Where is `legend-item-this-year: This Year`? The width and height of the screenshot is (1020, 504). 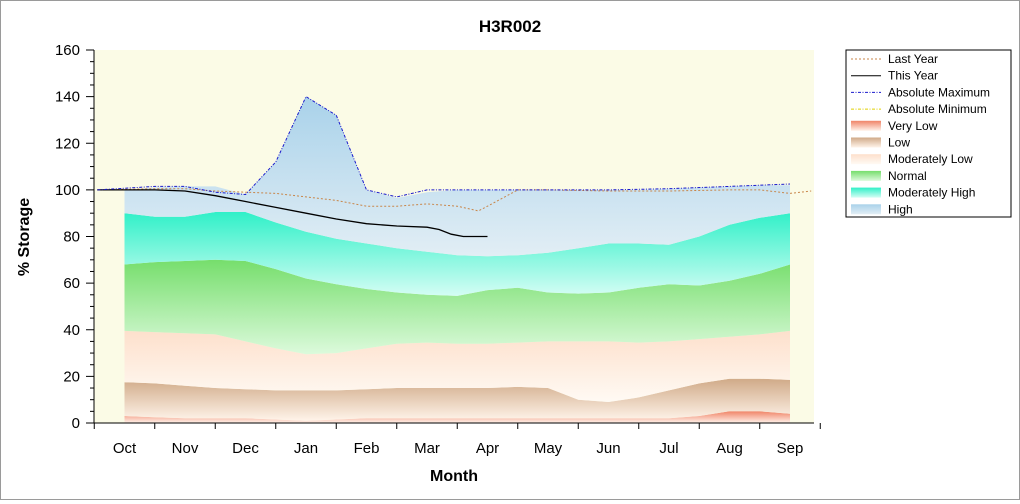 legend-item-this-year: This Year is located at coordinates (894, 76).